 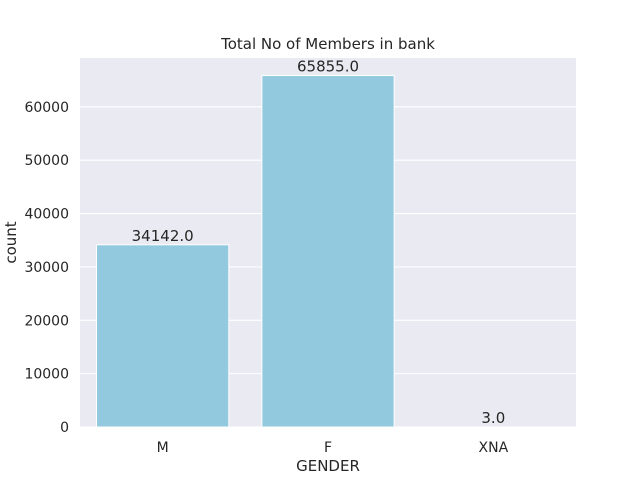 What do you see at coordinates (11, 242) in the screenshot?
I see `y-axis-label: count` at bounding box center [11, 242].